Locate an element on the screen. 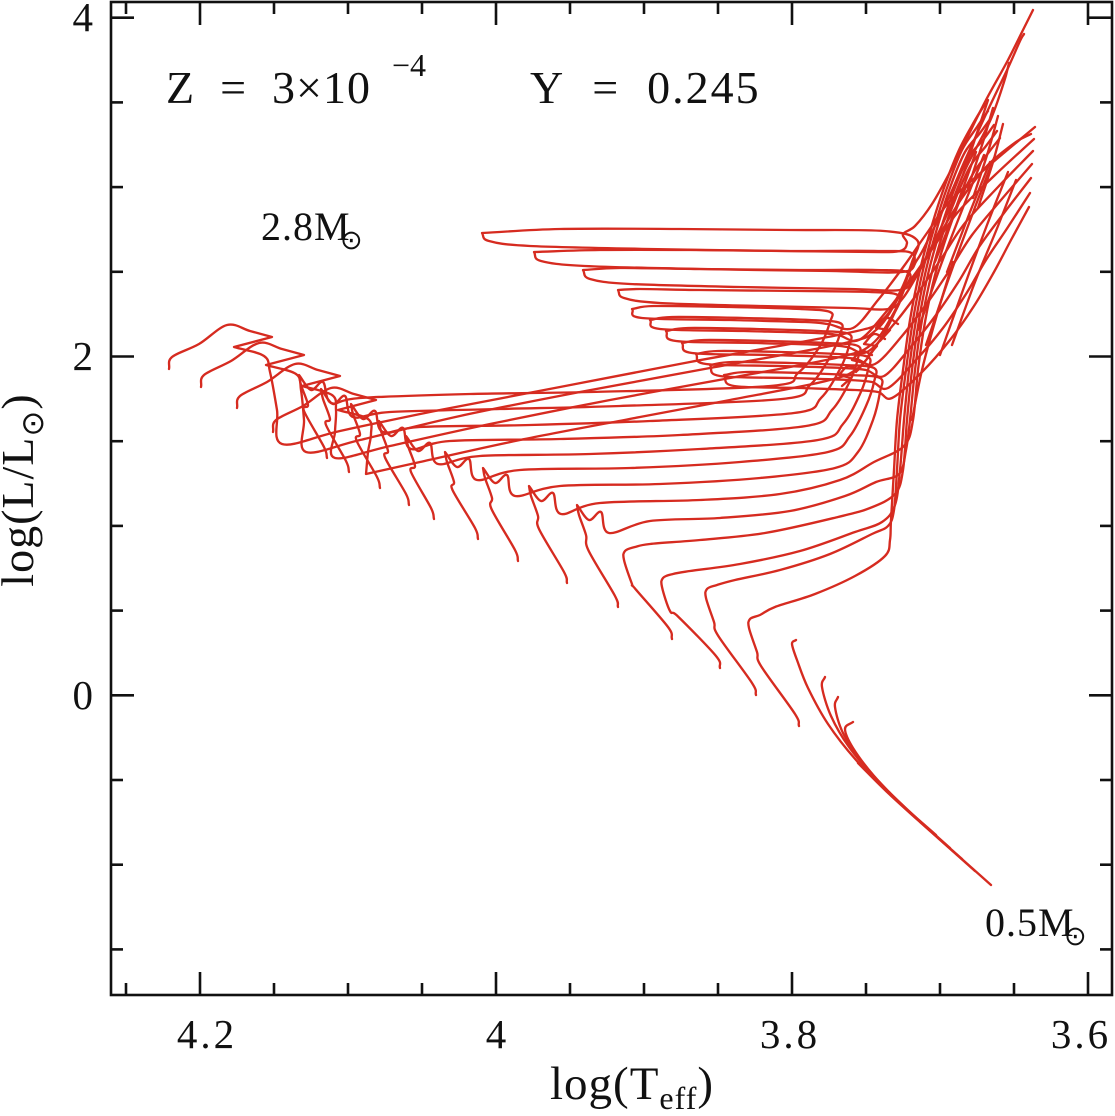  svg-text: −4 is located at coordinates (409, 65).